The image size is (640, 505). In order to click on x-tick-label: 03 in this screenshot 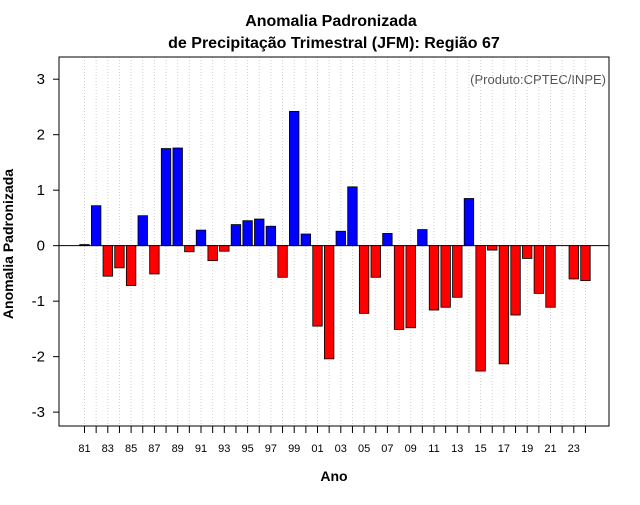, I will do `click(341, 449)`.